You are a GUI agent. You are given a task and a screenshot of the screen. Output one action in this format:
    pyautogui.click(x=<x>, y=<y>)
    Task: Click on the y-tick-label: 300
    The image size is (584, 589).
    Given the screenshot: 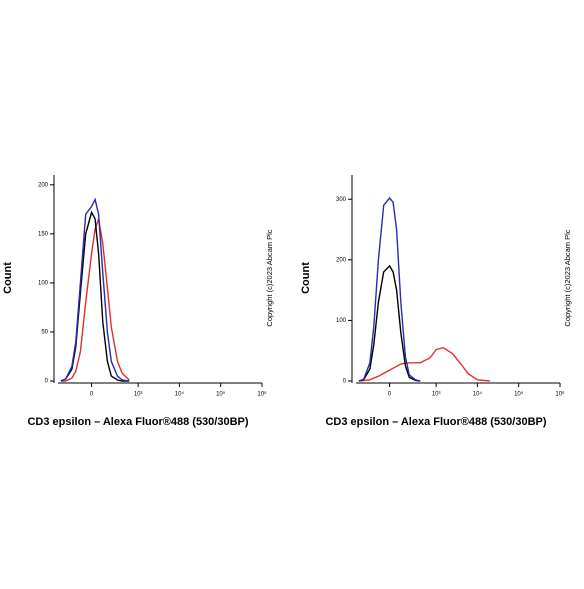 What is the action you would take?
    pyautogui.click(x=341, y=200)
    